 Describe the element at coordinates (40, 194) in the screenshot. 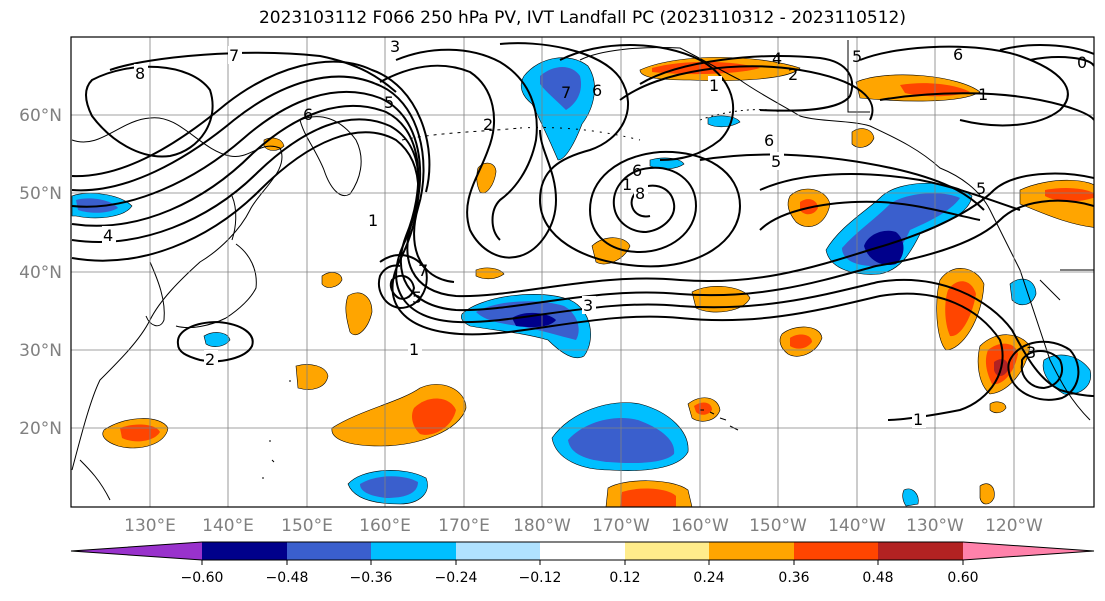

I see `lat-label: 50°N` at that location.